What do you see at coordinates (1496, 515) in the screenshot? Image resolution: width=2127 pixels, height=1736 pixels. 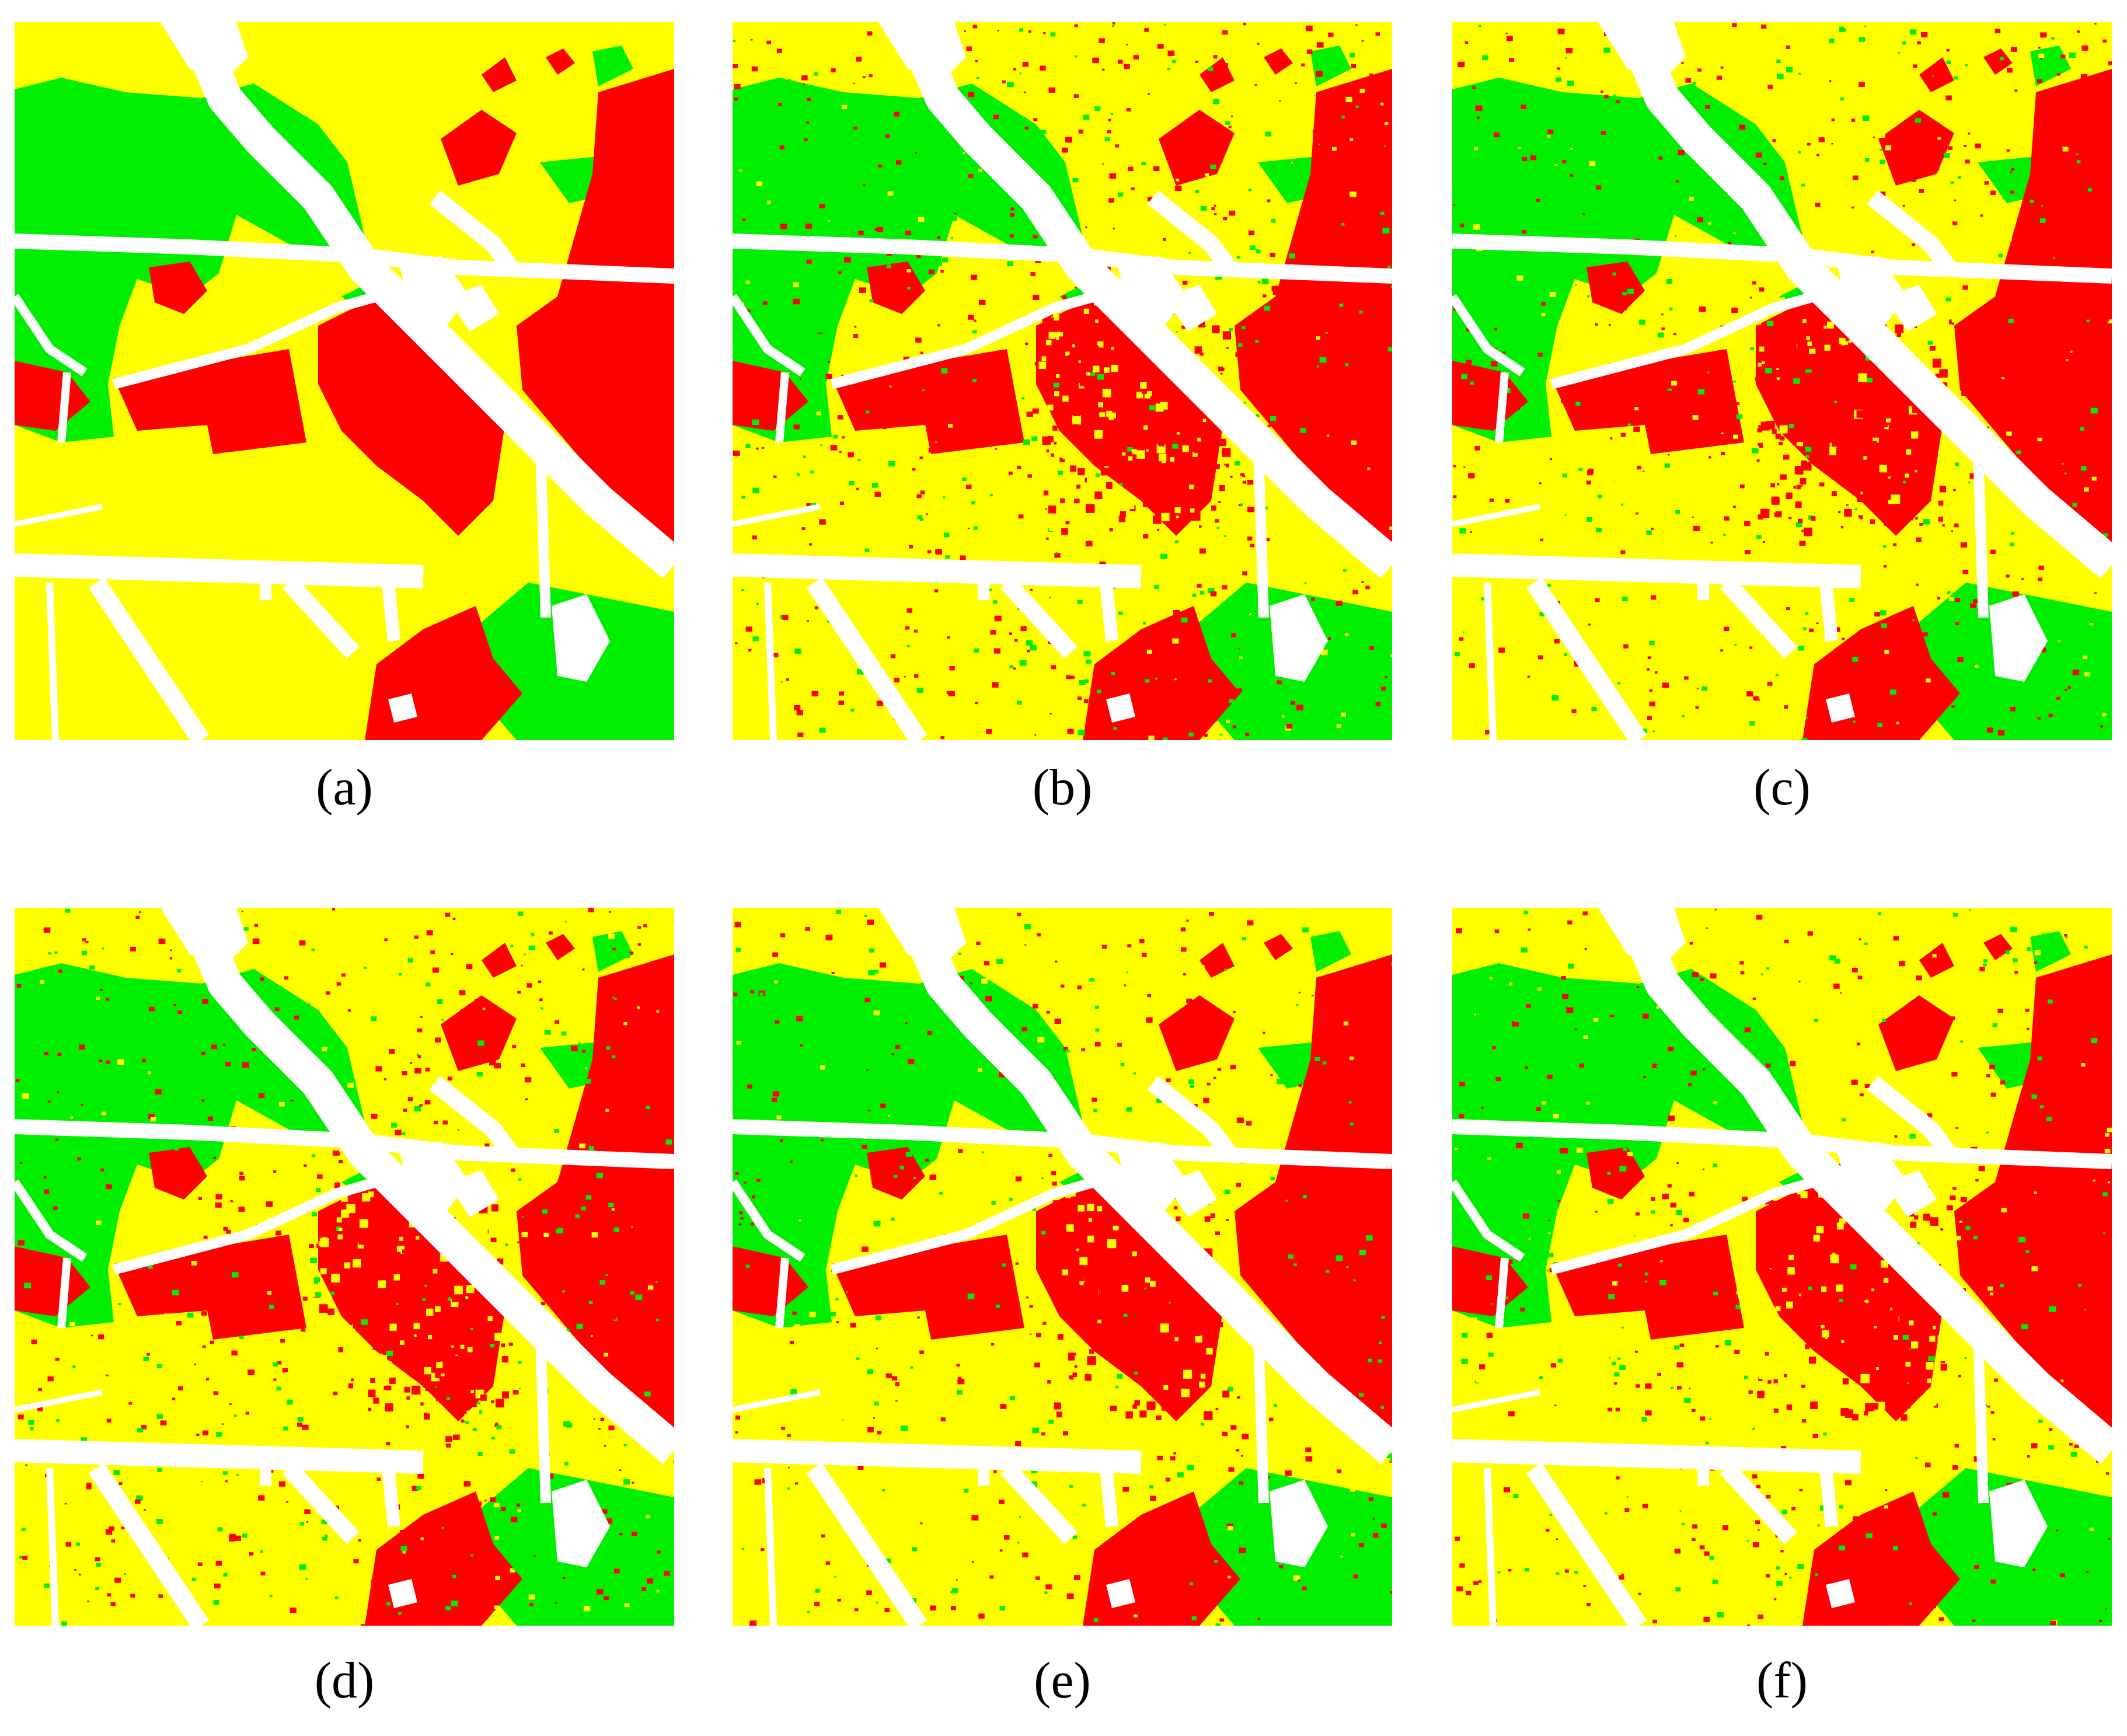 I see `road-mask` at bounding box center [1496, 515].